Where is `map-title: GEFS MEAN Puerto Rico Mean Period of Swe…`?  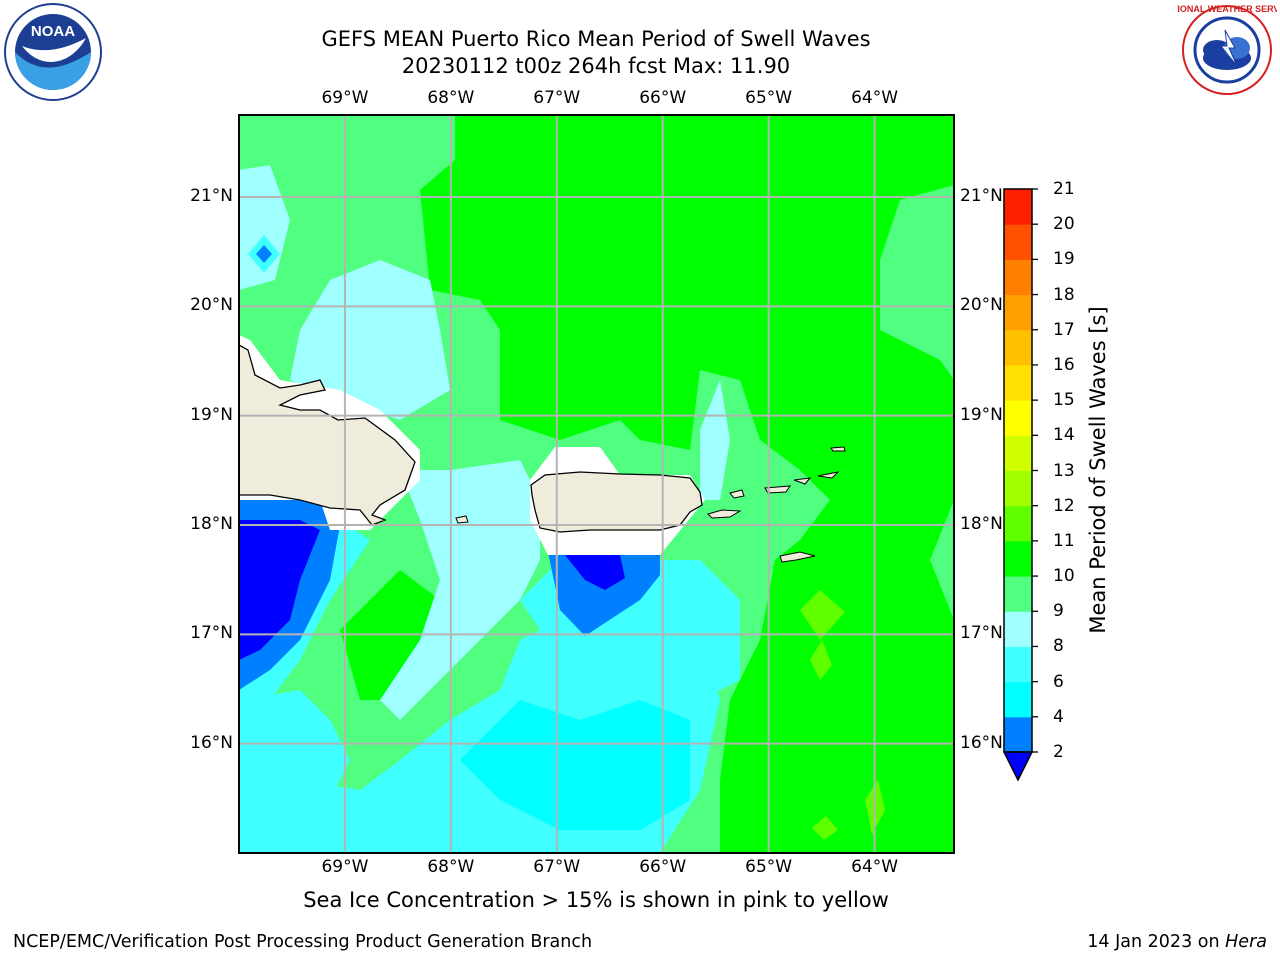
map-title: GEFS MEAN Puerto Rico Mean Period of Swe… is located at coordinates (596, 39).